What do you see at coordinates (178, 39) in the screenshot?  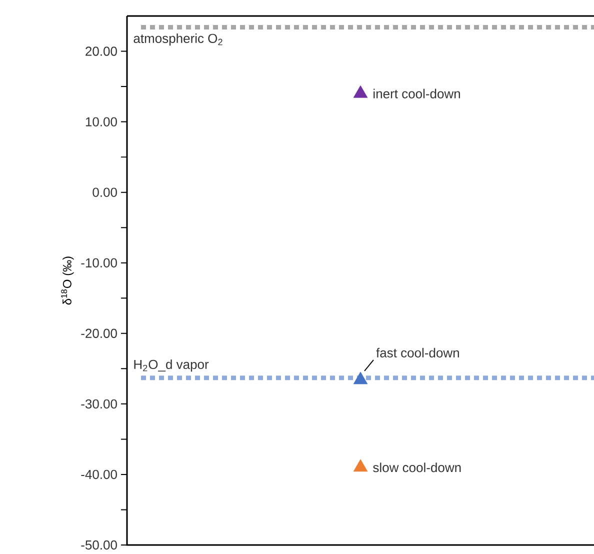 I see `ref-line-label: atmospheric O$_{2}$` at bounding box center [178, 39].